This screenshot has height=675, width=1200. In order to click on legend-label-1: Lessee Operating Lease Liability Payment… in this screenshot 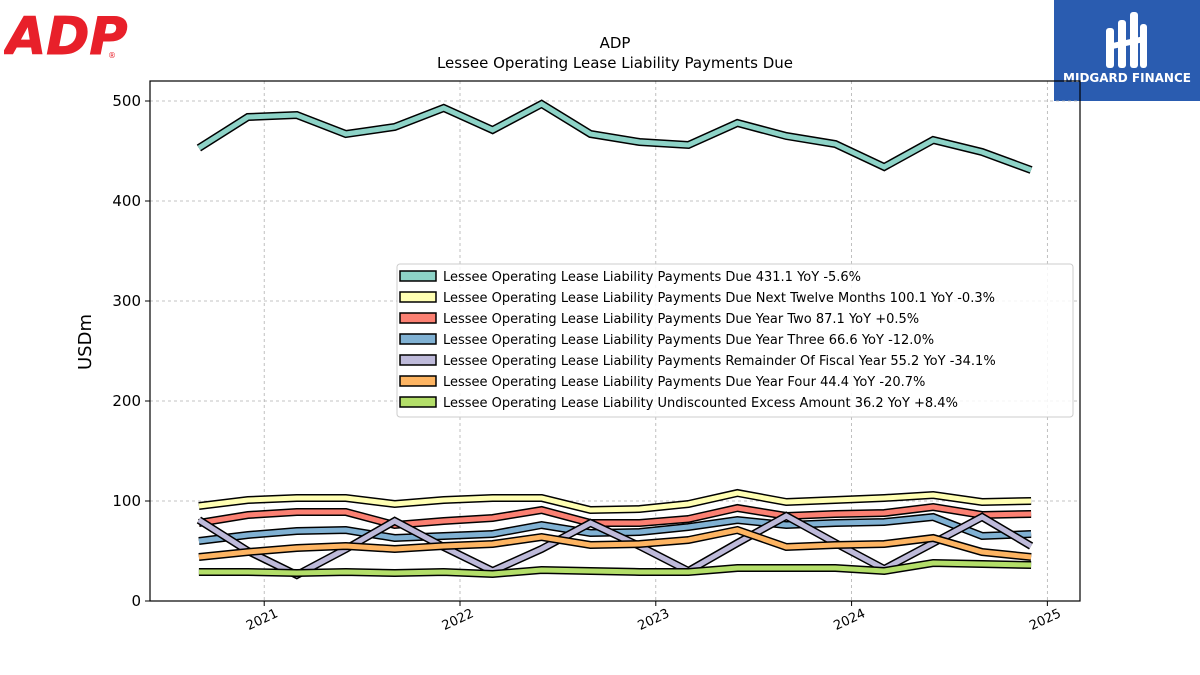, I will do `click(652, 277)`.